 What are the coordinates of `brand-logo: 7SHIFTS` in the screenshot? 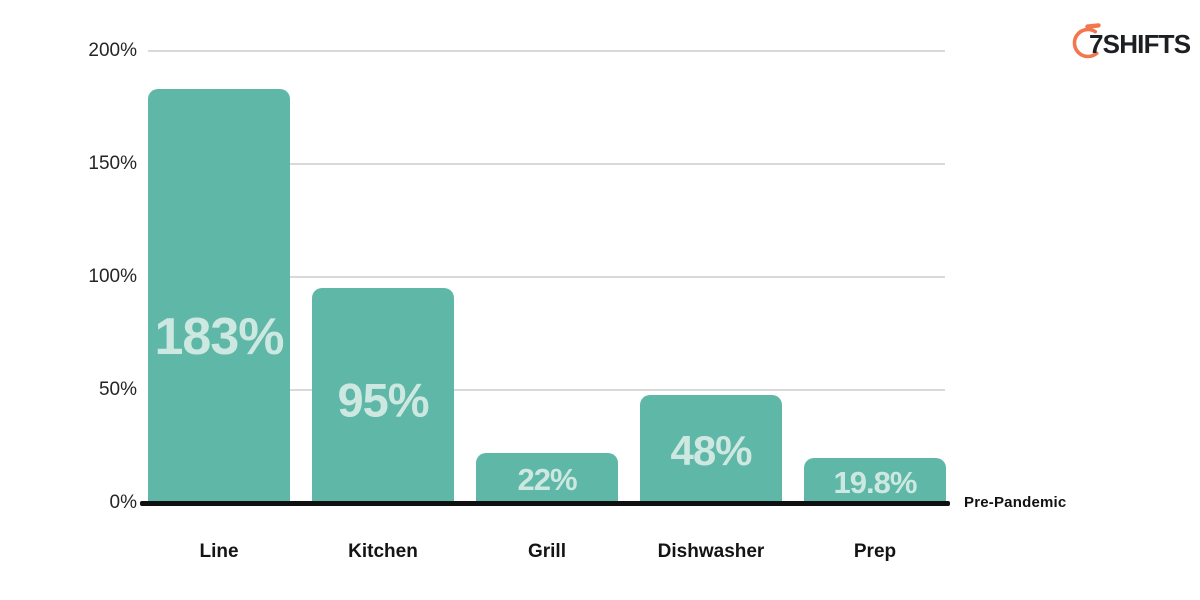 It's located at (1122, 42).